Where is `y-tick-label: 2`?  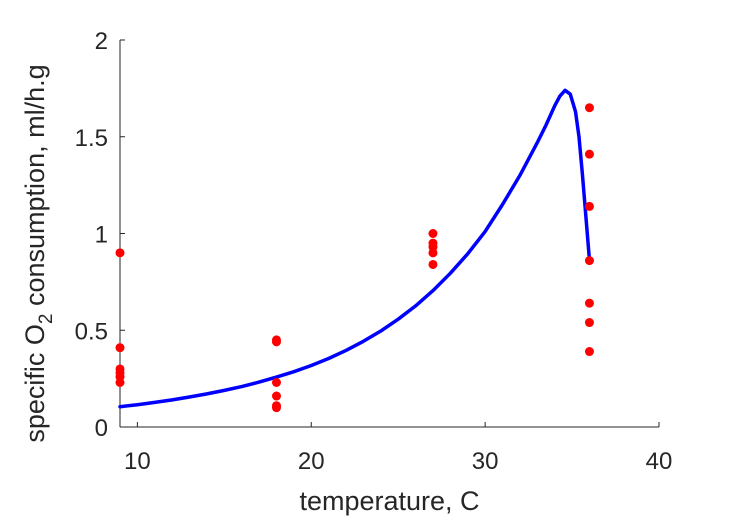 y-tick-label: 2 is located at coordinates (101, 41).